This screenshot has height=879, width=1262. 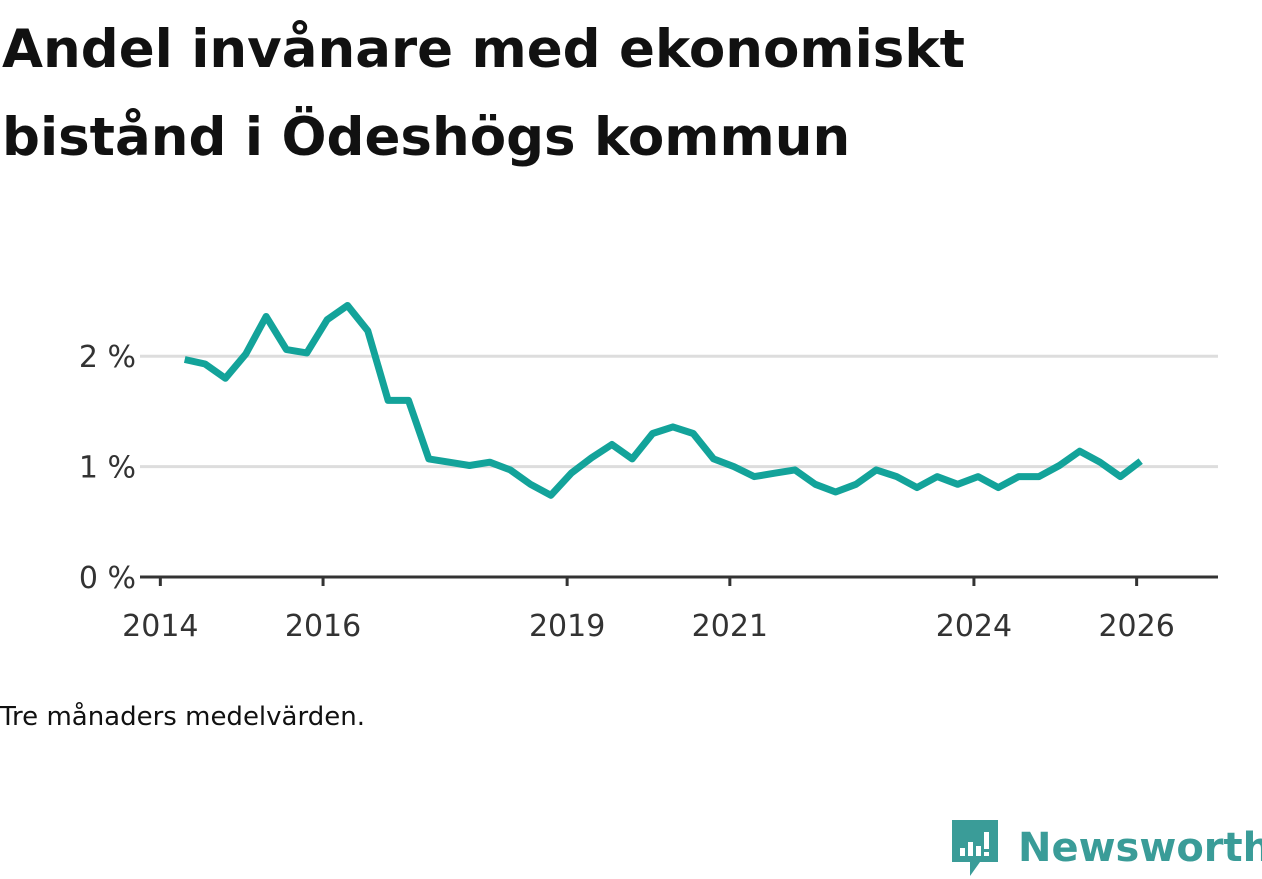 I want to click on x-tick-label: 2014, so click(x=160, y=626).